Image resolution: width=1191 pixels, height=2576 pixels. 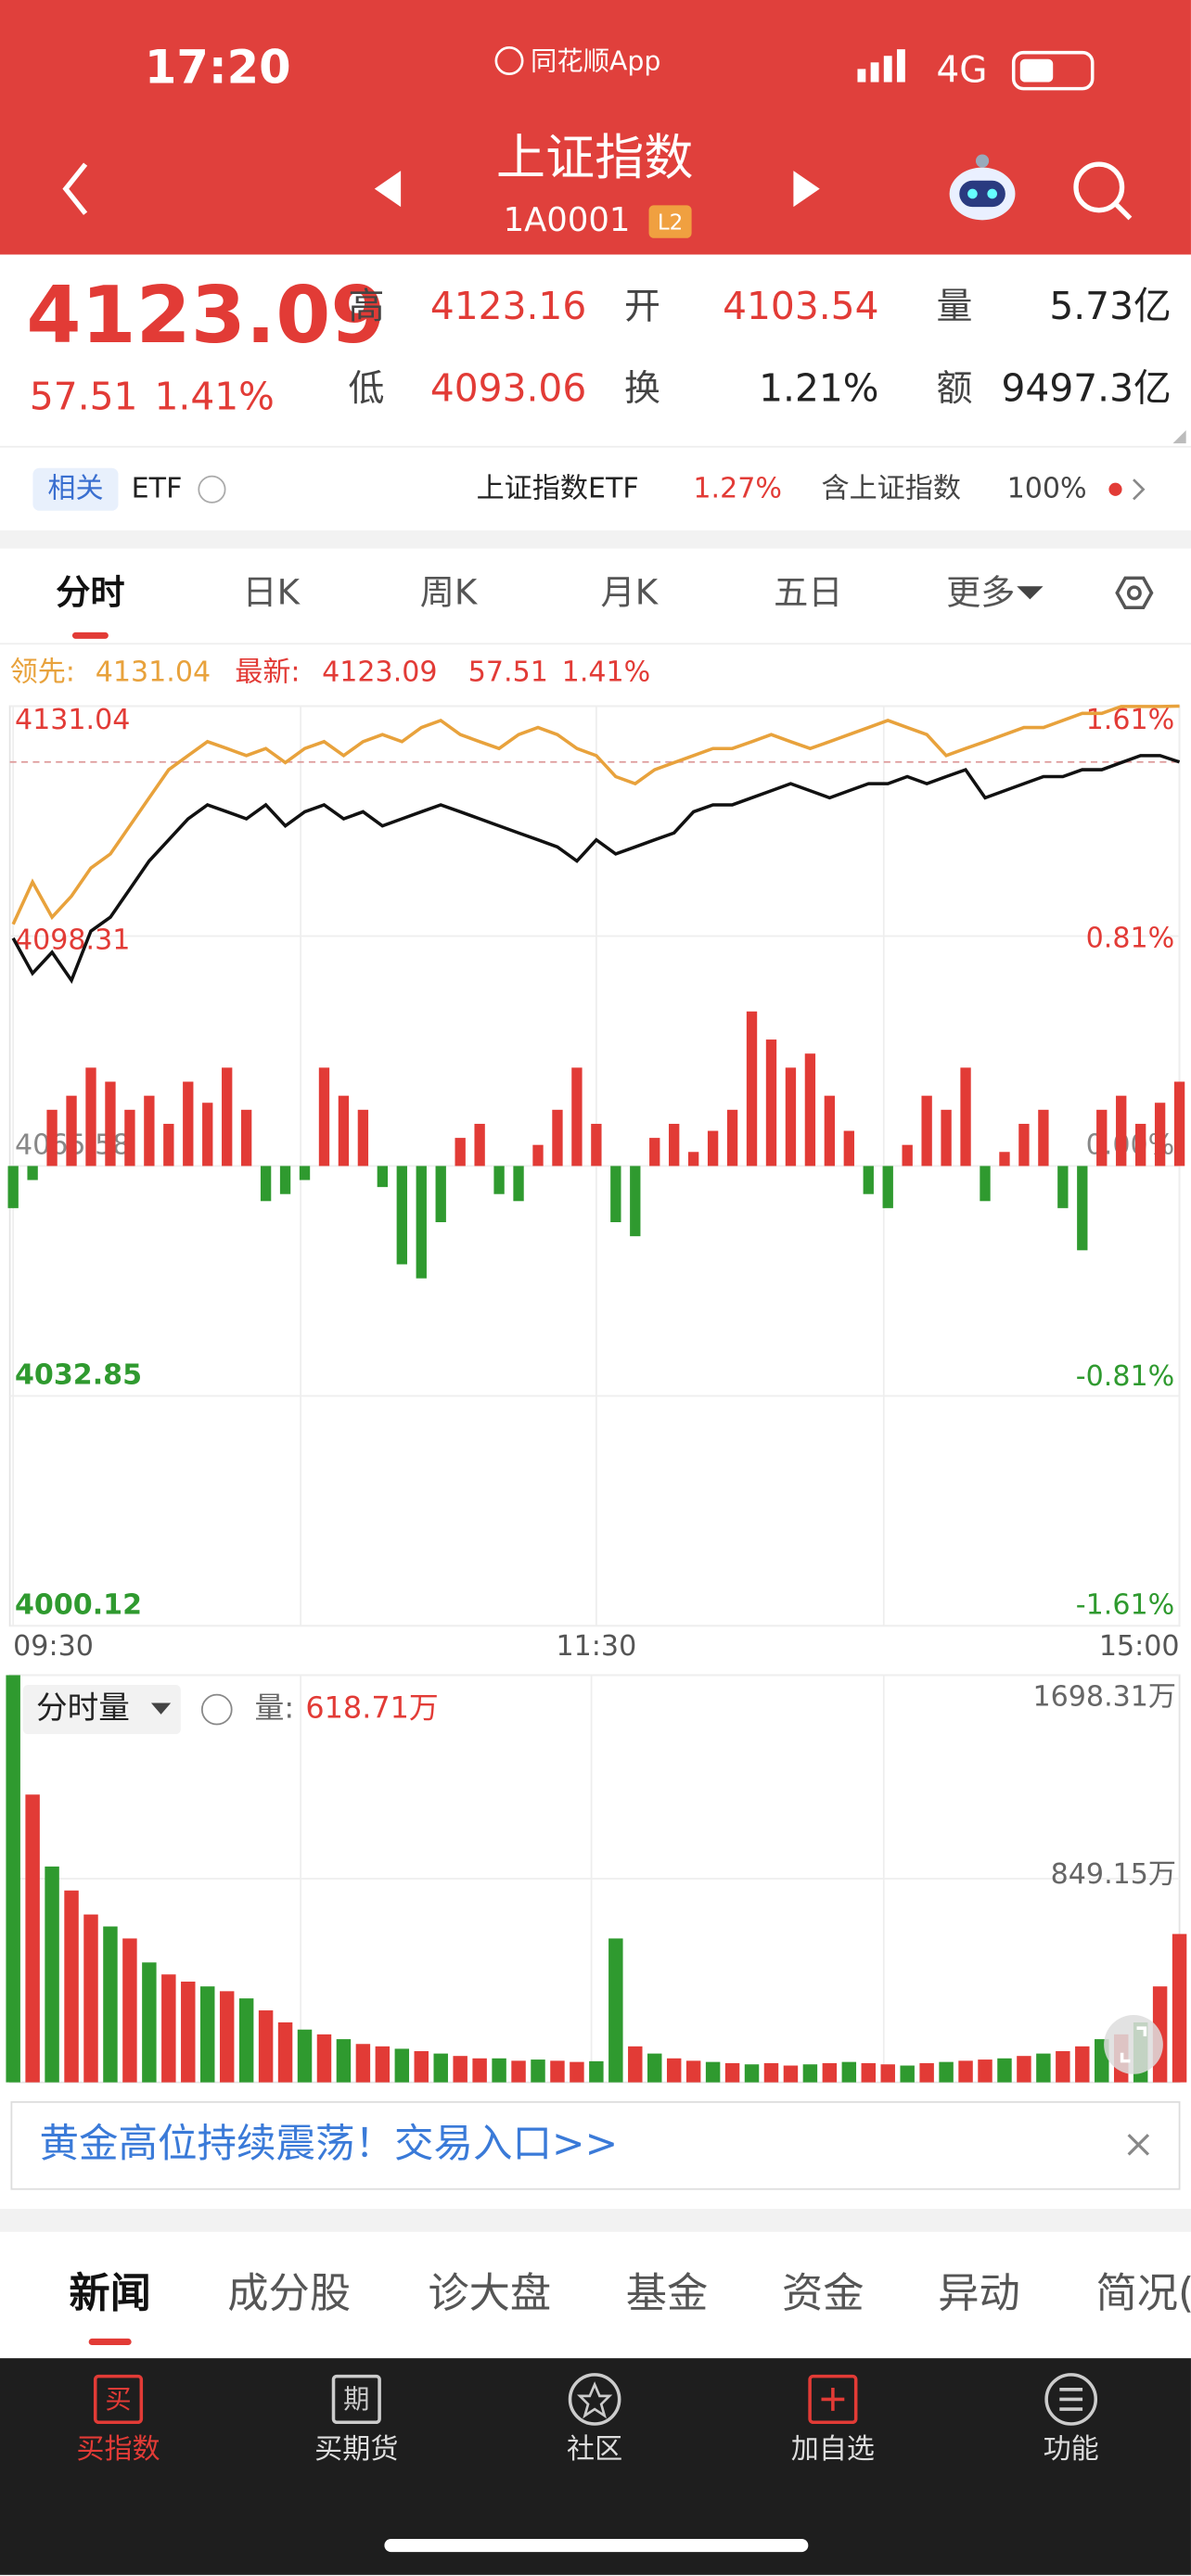 I want to click on gap, so click(x=595, y=539).